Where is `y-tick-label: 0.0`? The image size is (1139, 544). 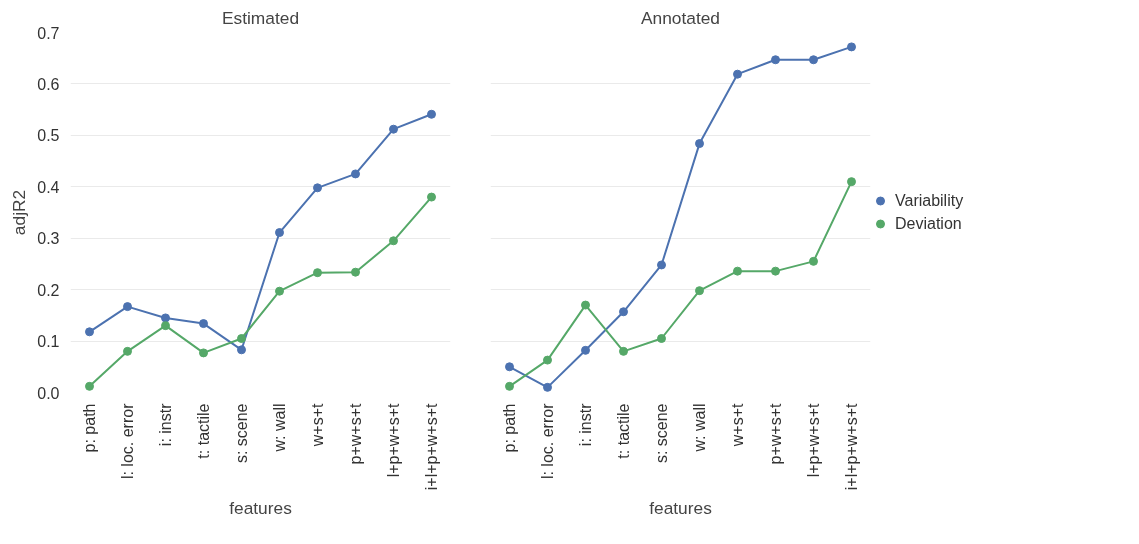 y-tick-label: 0.0 is located at coordinates (48, 393).